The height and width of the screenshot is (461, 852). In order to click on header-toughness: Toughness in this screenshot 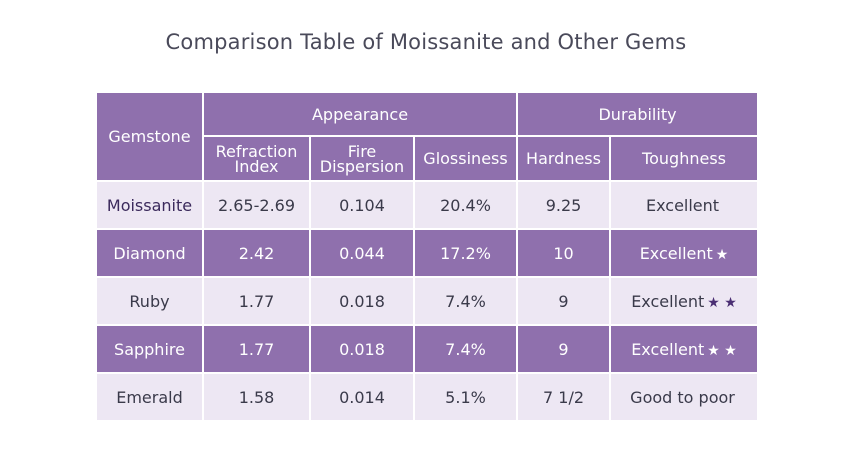, I will do `click(684, 158)`.